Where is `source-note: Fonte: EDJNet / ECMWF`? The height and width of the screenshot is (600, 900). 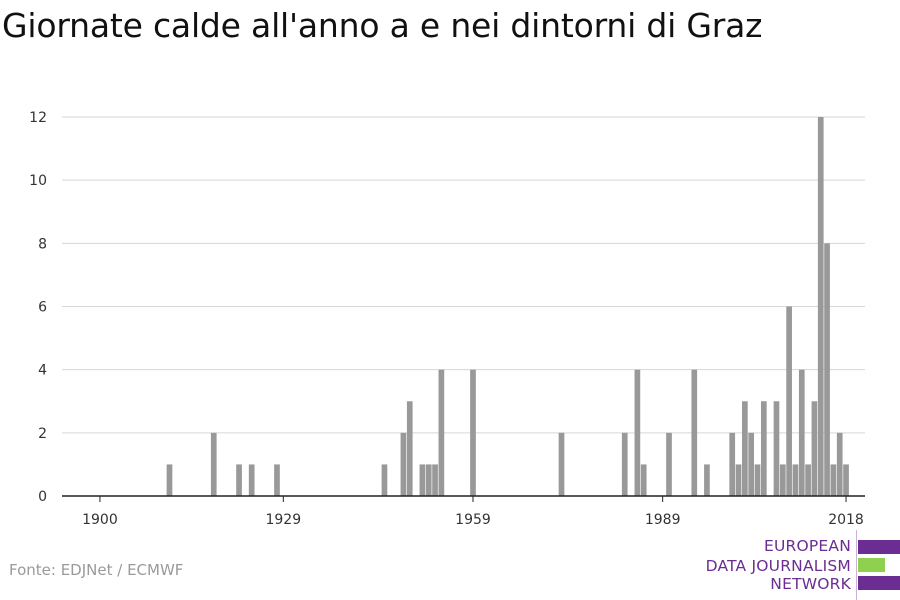 source-note: Fonte: EDJNet / ECMWF is located at coordinates (96, 570).